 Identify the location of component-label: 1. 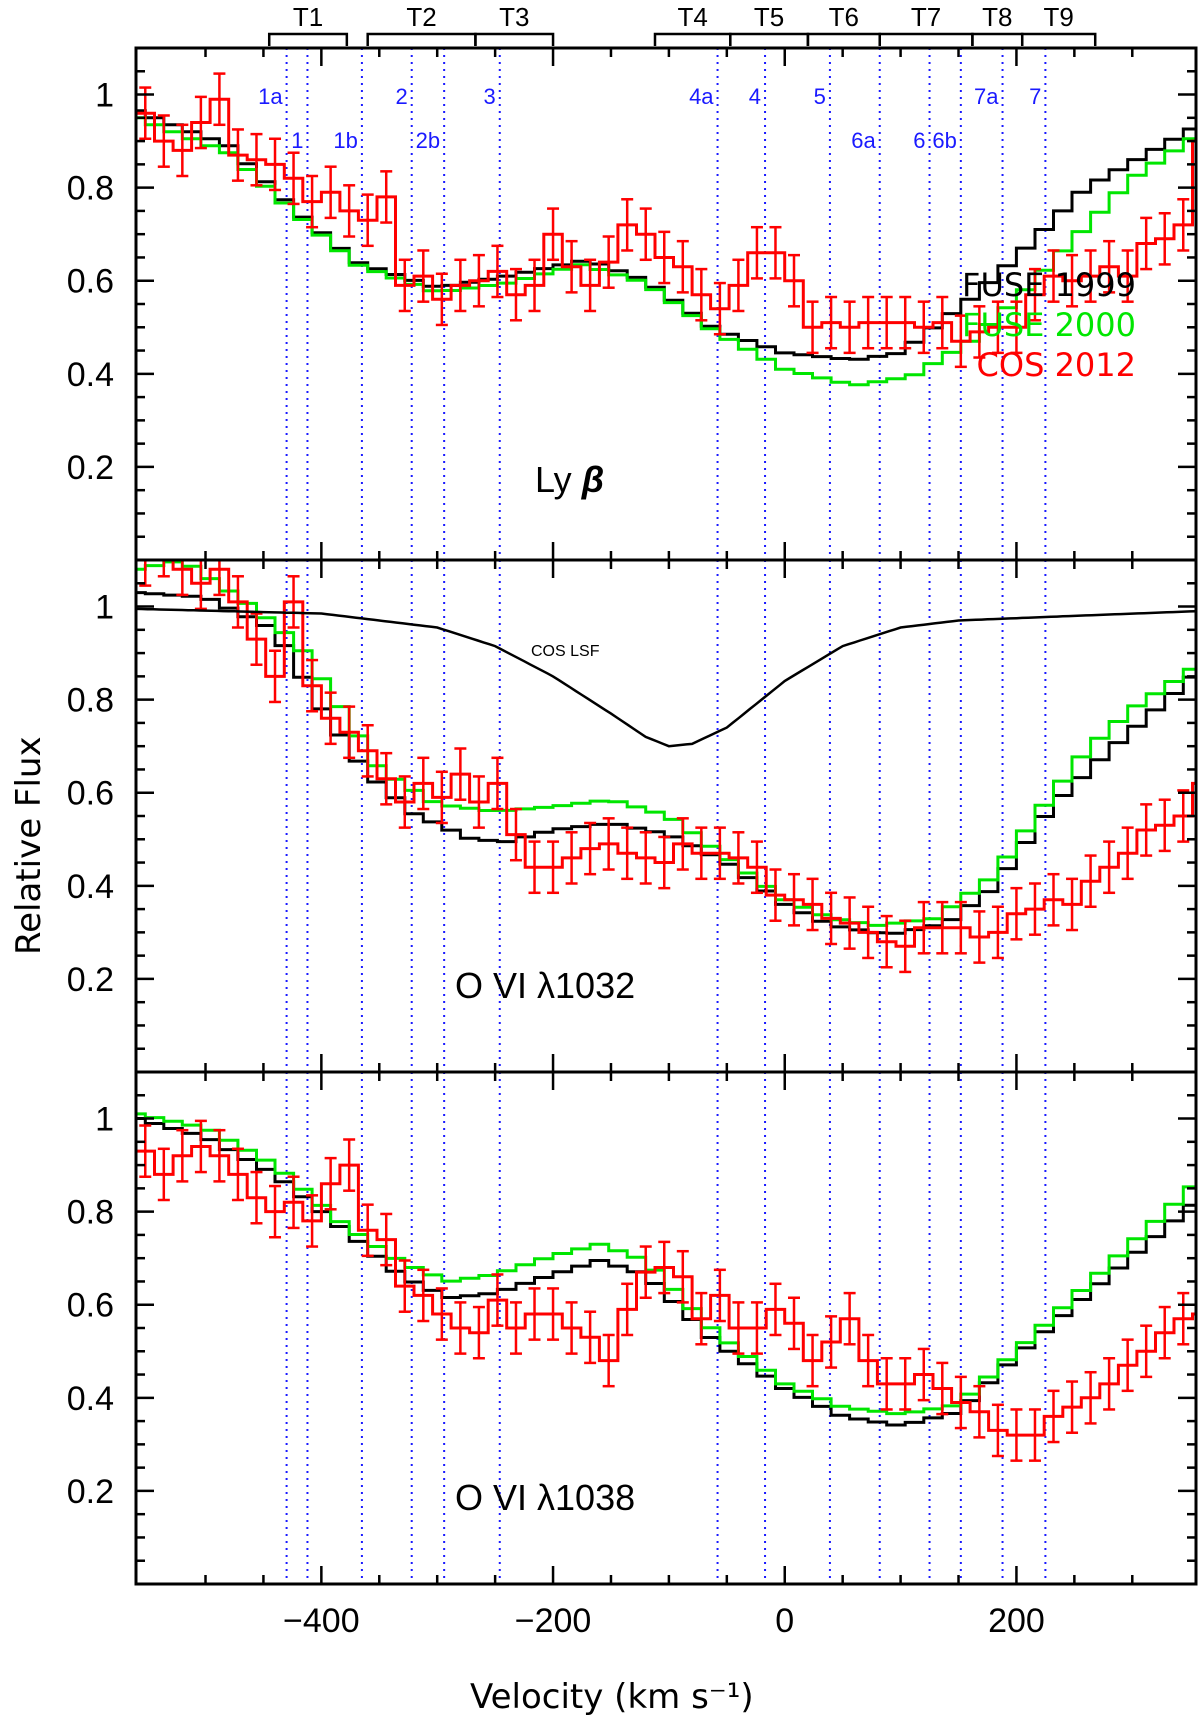
(297, 140).